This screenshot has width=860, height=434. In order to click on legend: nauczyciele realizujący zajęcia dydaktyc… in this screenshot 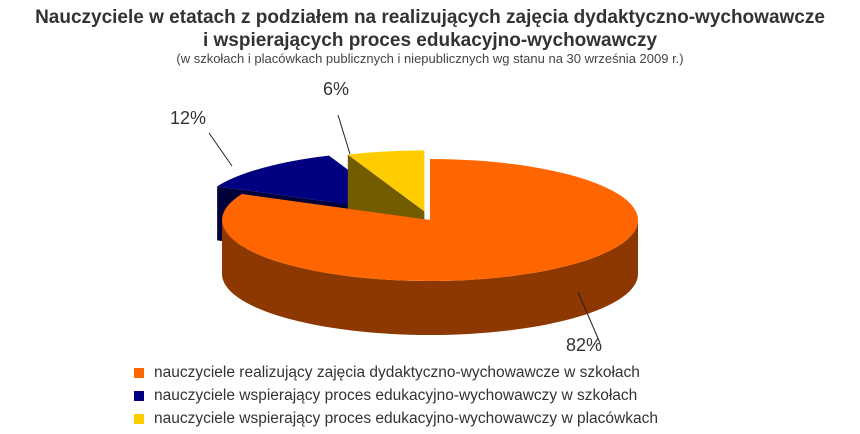, I will do `click(396, 395)`.